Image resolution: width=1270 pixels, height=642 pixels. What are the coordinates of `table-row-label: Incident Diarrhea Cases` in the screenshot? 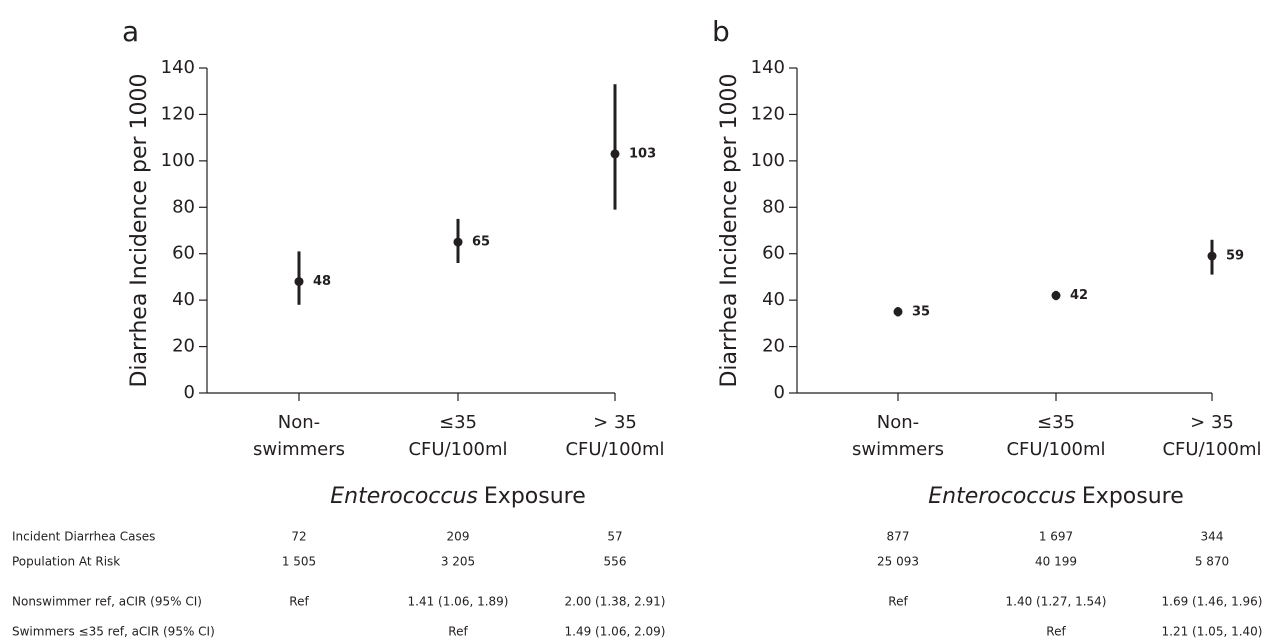 It's located at (83, 537).